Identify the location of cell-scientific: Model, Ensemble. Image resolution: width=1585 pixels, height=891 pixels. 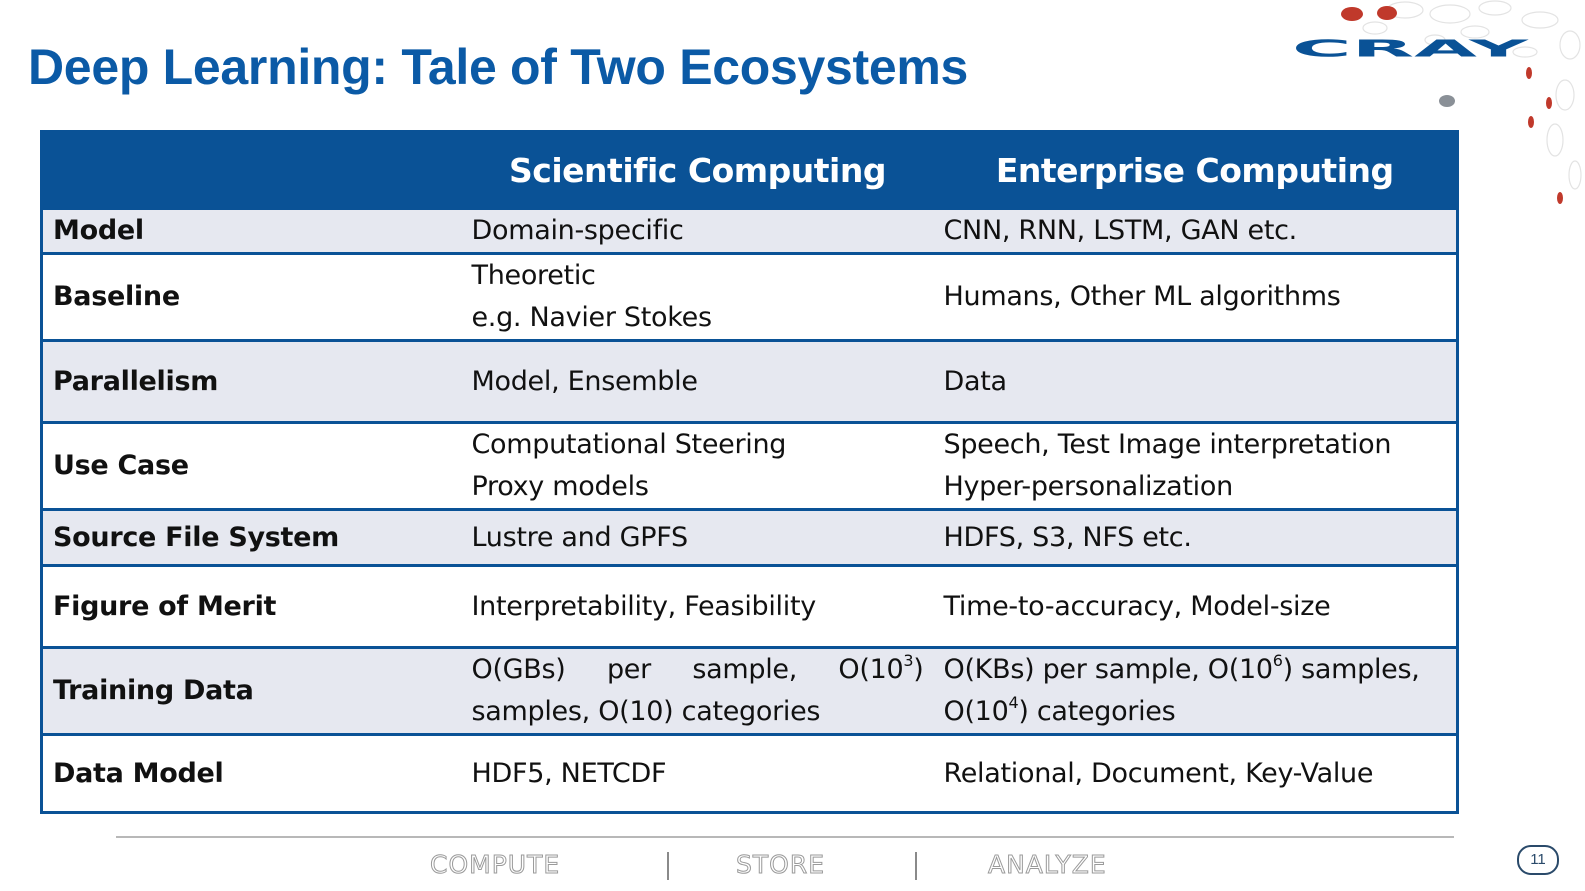
(697, 381).